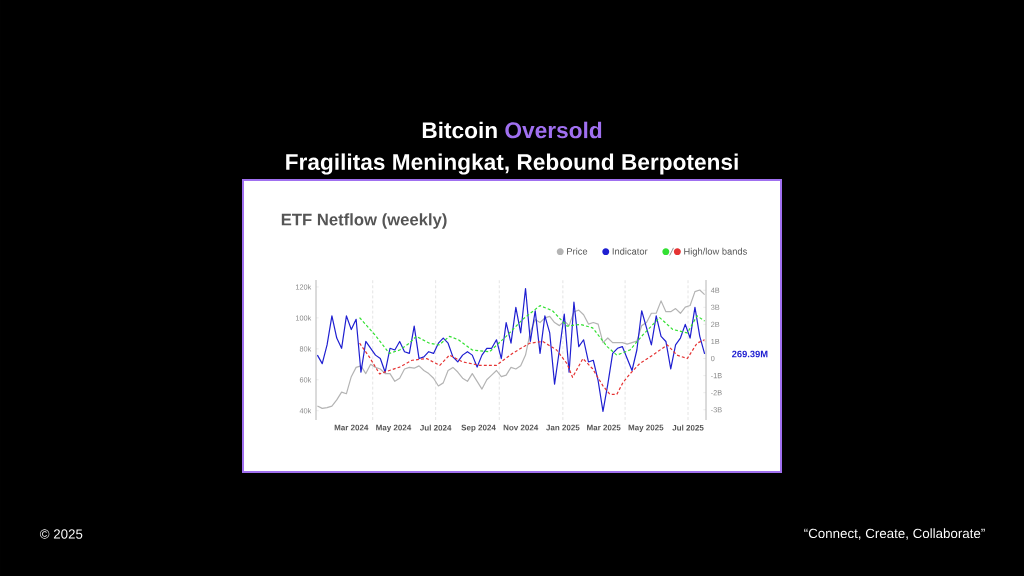 The image size is (1024, 576). I want to click on x-tick-label: Jan 2025, so click(563, 427).